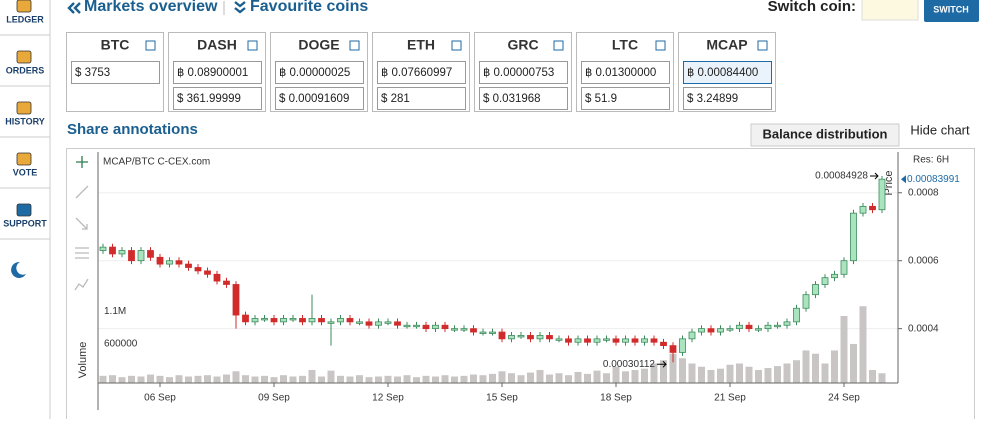  Describe the element at coordinates (416, 72) in the screenshot. I see `coin-price: ฿ 0.07660997` at that location.